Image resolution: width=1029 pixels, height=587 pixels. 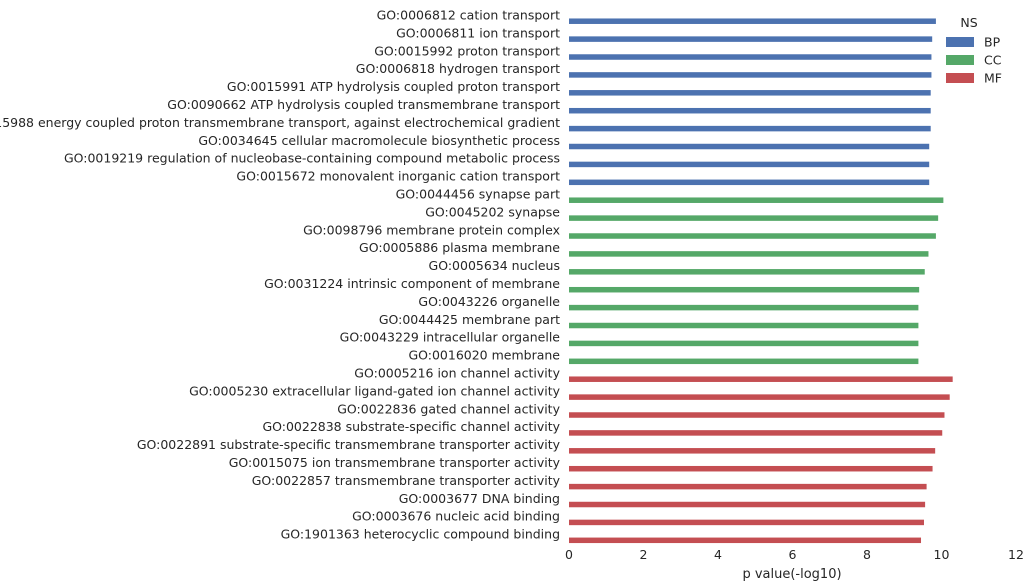 What do you see at coordinates (718, 554) in the screenshot?
I see `x-tick-label: 4` at bounding box center [718, 554].